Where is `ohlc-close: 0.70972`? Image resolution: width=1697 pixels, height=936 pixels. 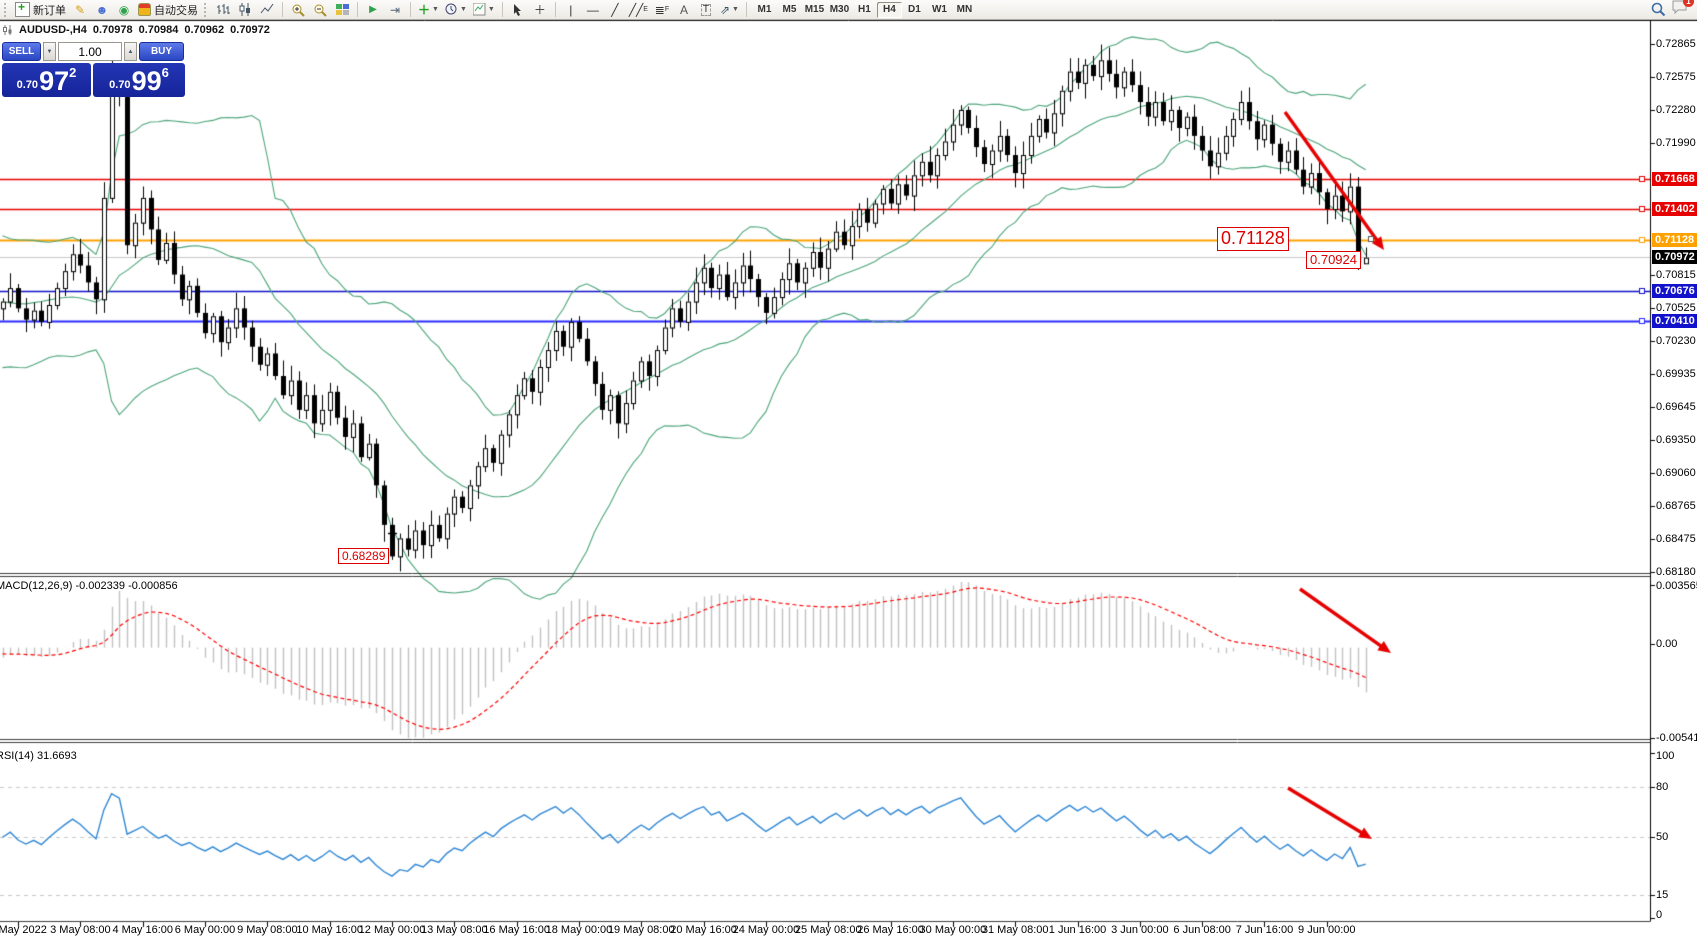 ohlc-close: 0.70972 is located at coordinates (250, 30).